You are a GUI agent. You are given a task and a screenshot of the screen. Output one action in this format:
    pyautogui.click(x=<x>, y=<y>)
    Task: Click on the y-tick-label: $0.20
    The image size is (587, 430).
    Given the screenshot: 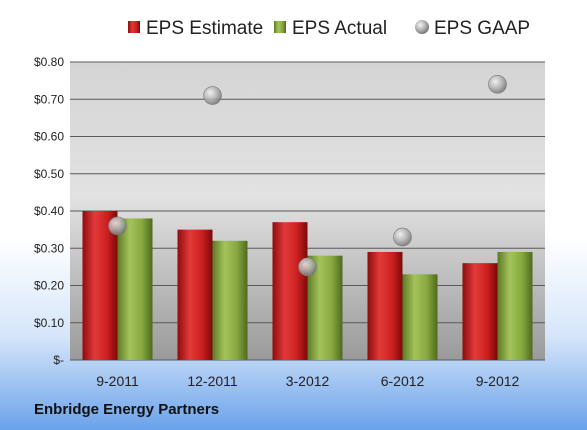 What is the action you would take?
    pyautogui.click(x=49, y=286)
    